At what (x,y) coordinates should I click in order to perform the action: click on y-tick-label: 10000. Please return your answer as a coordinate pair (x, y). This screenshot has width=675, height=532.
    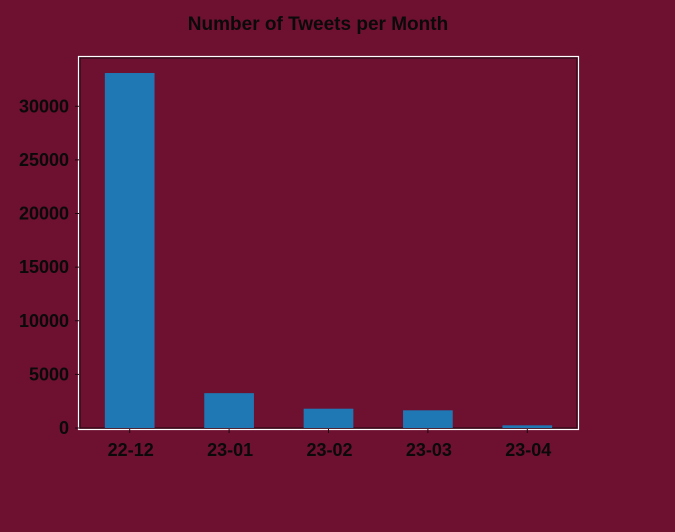
    Looking at the image, I should click on (44, 321).